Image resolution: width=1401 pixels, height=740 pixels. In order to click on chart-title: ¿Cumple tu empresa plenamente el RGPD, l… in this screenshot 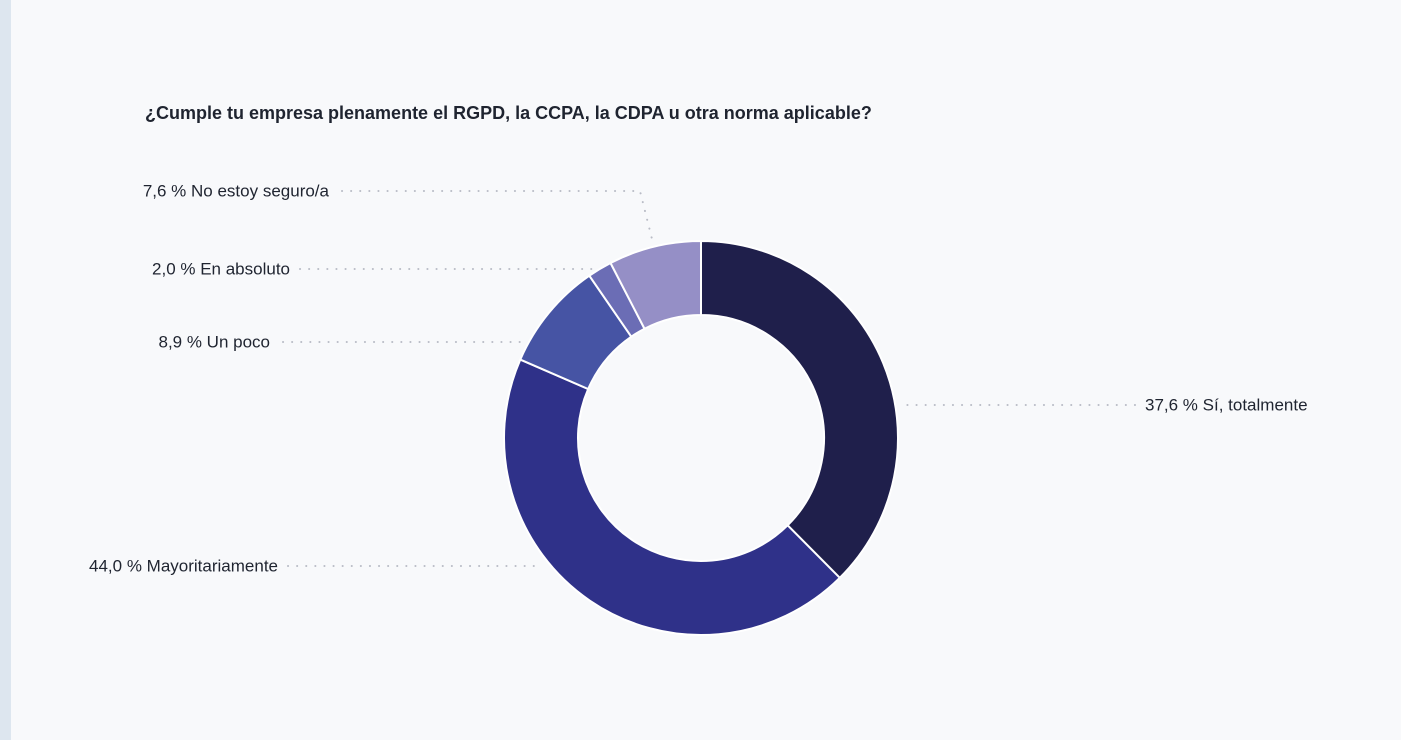, I will do `click(508, 113)`.